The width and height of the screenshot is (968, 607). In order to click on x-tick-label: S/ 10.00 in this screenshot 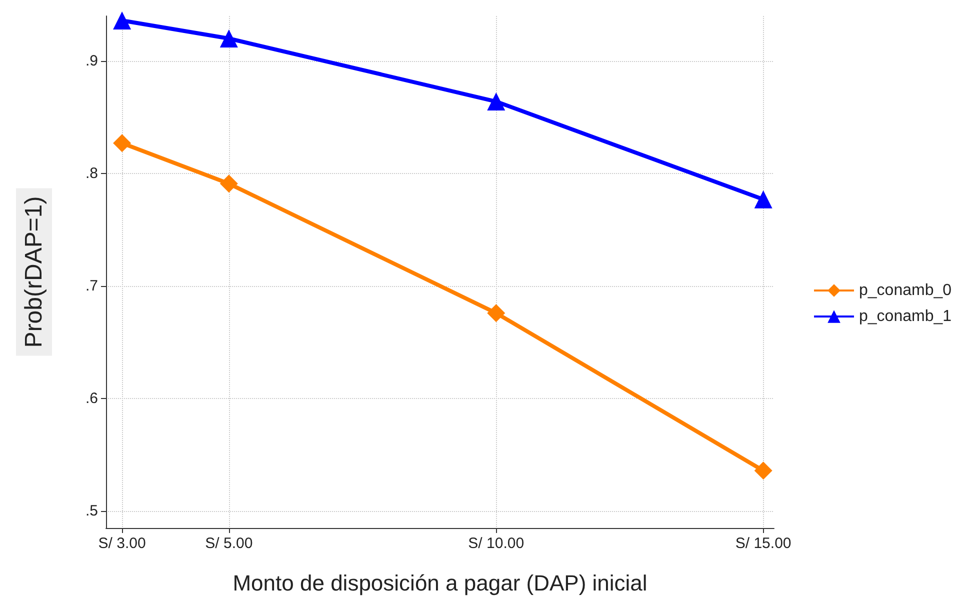, I will do `click(496, 543)`.